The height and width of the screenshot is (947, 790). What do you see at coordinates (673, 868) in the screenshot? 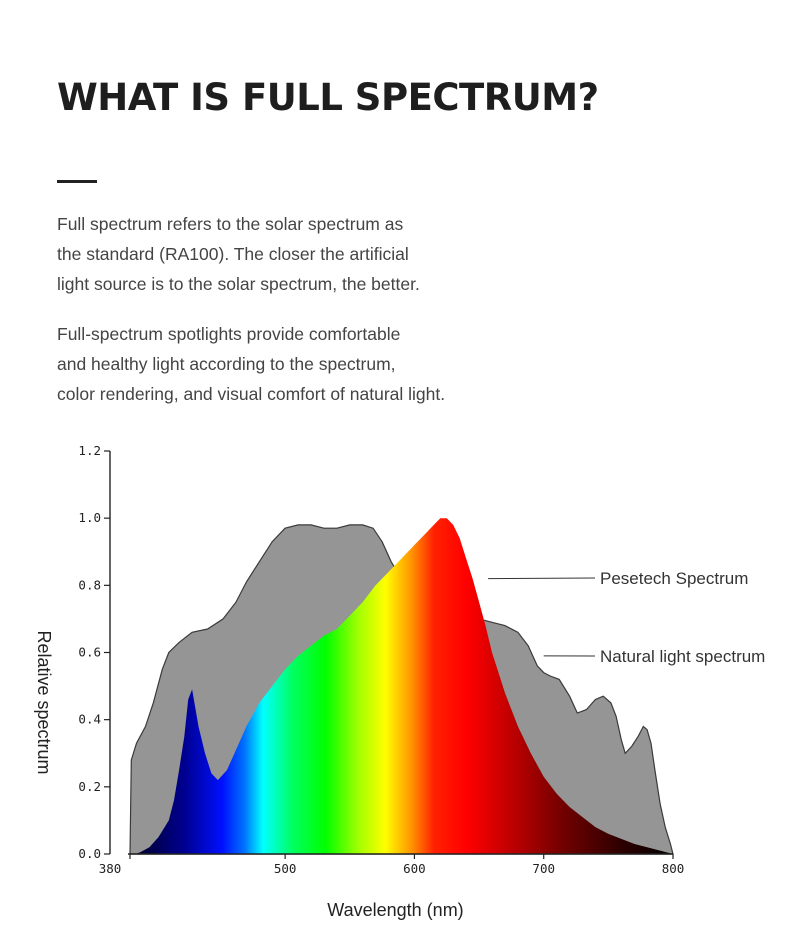
I see `x-tick-label: 800` at bounding box center [673, 868].